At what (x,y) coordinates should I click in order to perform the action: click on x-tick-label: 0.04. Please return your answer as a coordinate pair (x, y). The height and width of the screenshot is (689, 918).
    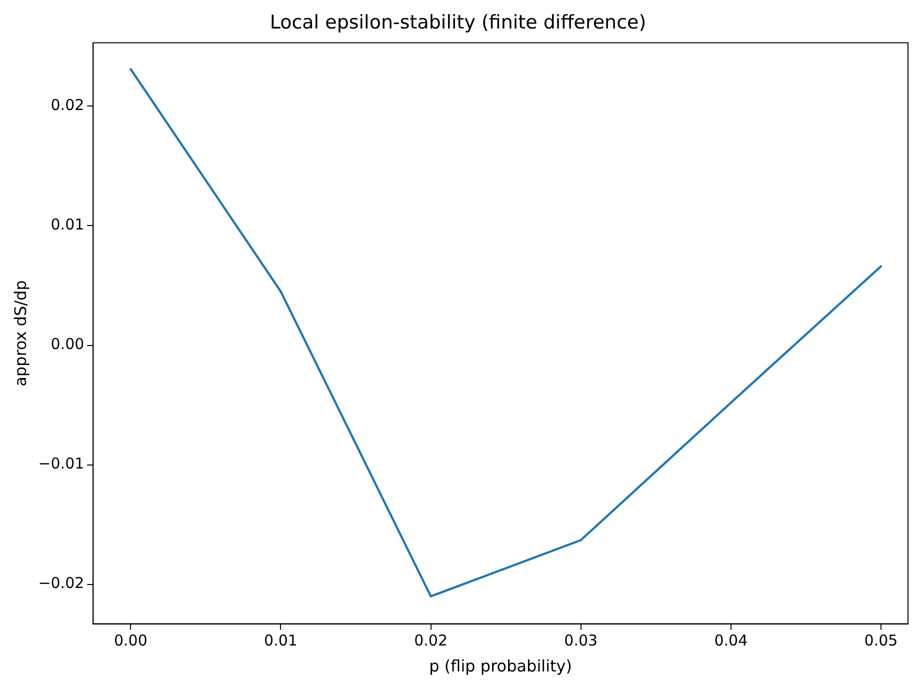
    Looking at the image, I should click on (731, 641).